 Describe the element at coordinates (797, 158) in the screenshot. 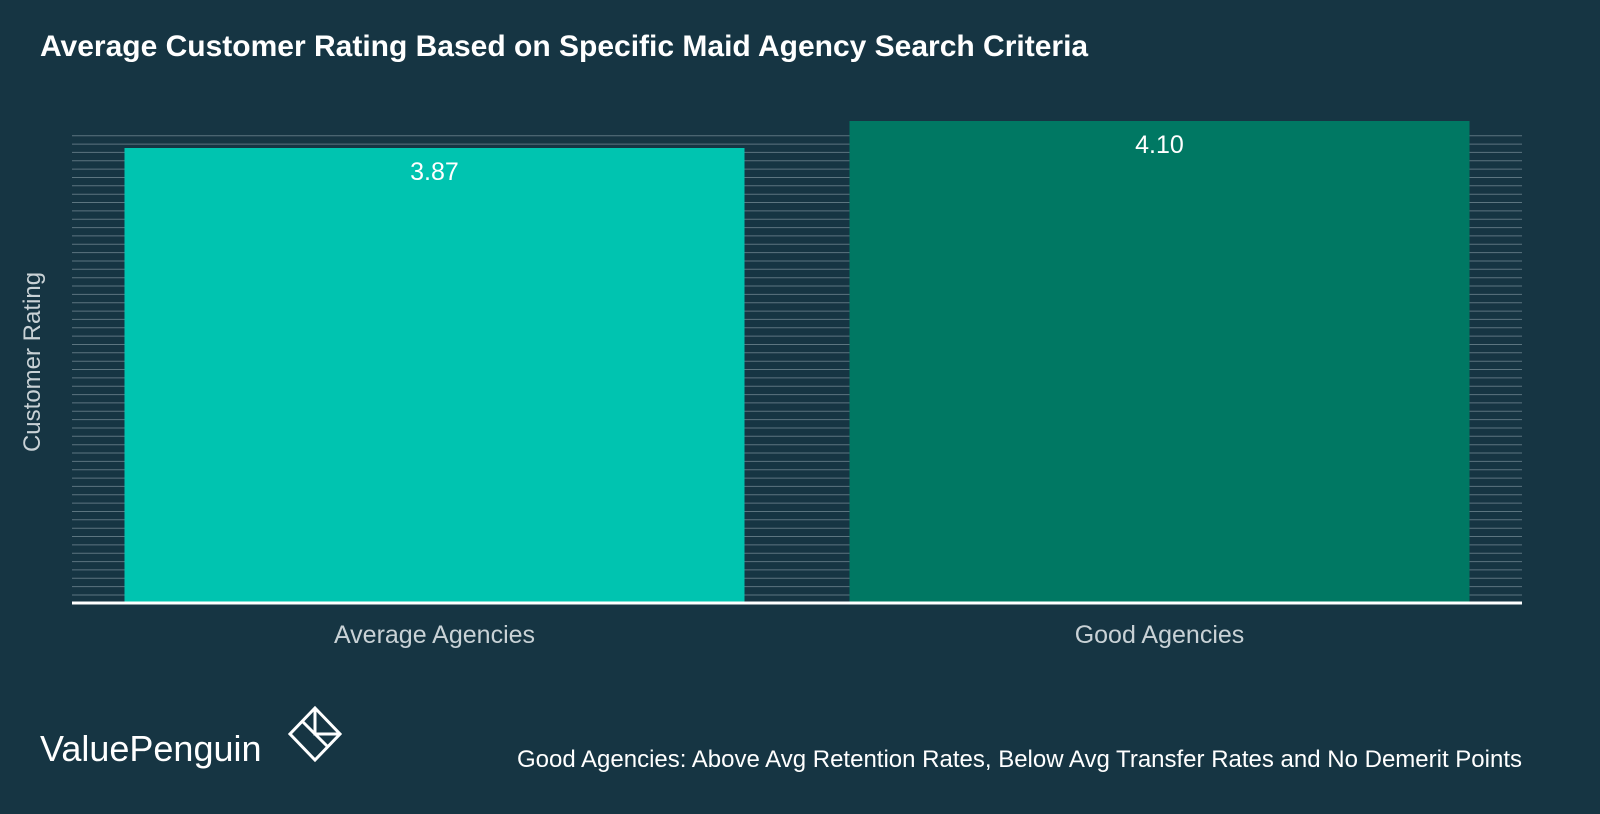

I see `value-labels: 3.87 4.10` at that location.